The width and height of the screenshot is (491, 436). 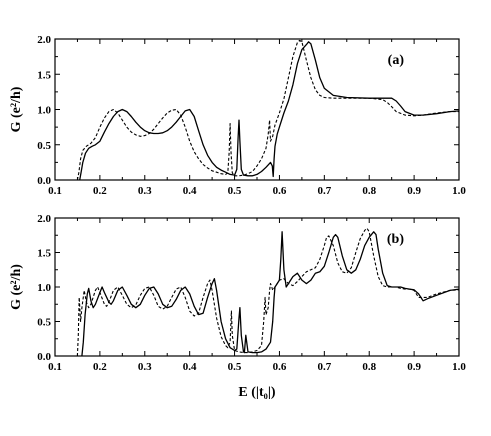 I want to click on panel-label-a: (a), so click(x=396, y=60).